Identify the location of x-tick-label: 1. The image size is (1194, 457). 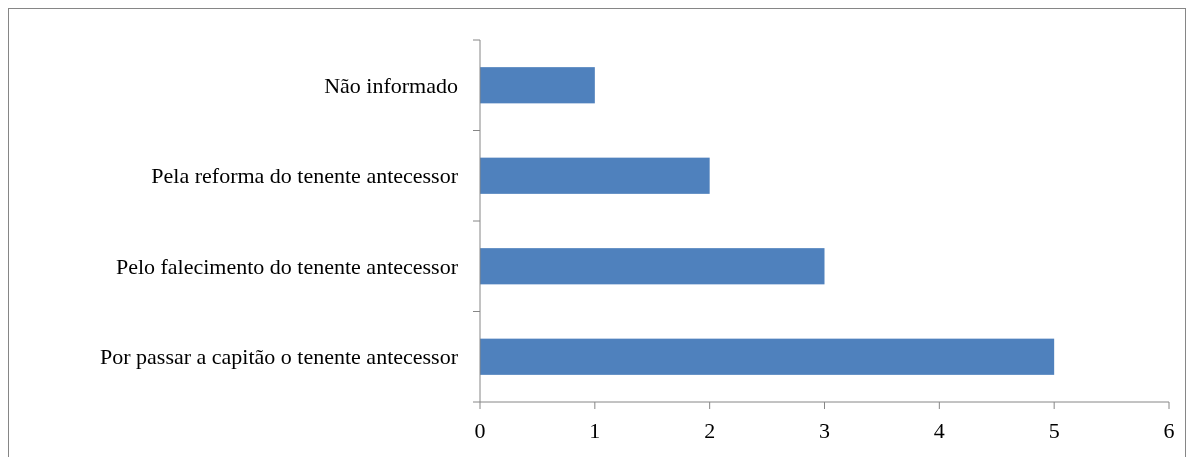
(595, 430).